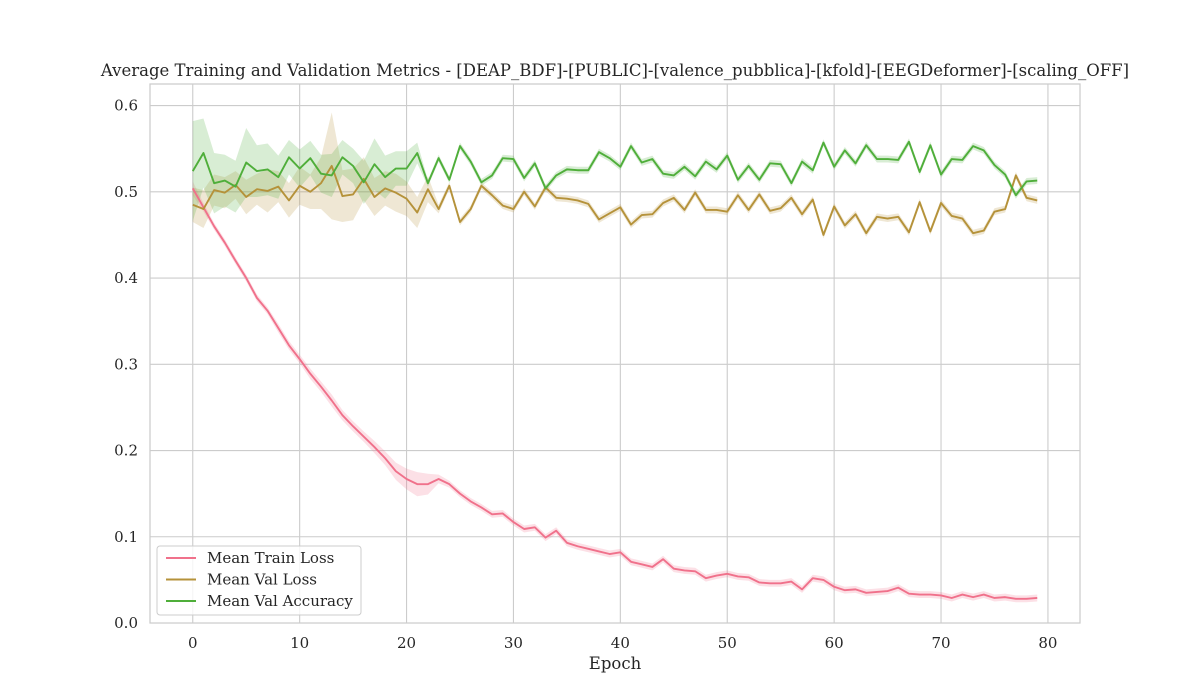 The width and height of the screenshot is (1200, 700). Describe the element at coordinates (193, 643) in the screenshot. I see `x-tick-label: 0` at that location.